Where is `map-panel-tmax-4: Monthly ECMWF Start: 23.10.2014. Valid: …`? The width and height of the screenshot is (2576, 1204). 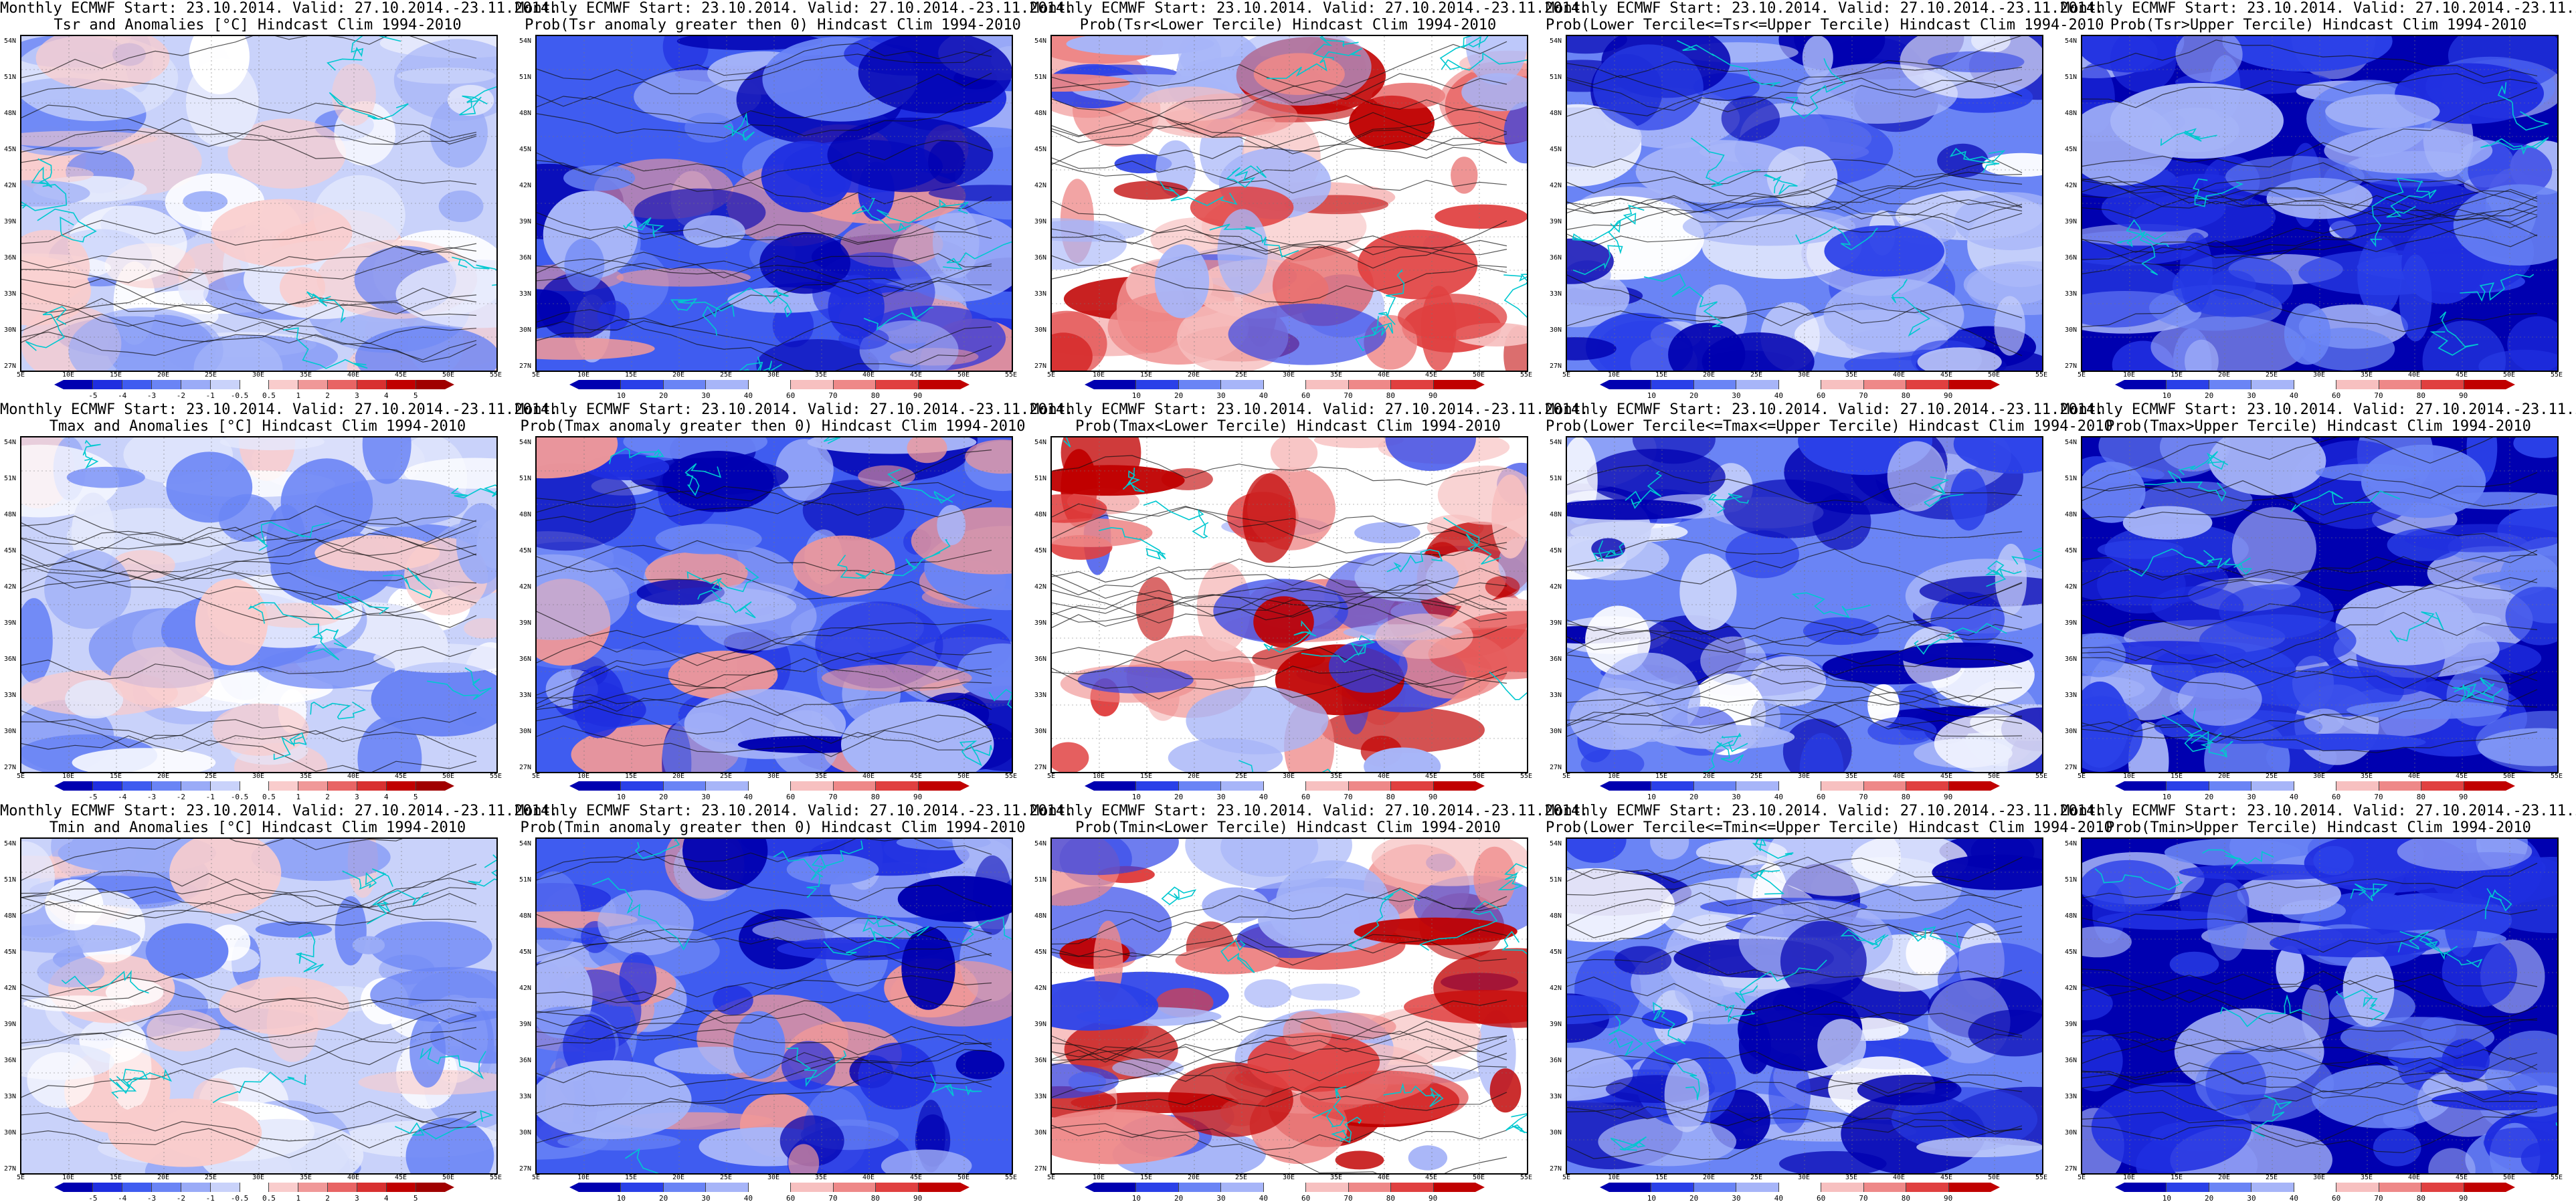 map-panel-tmax-4: Monthly ECMWF Start: 23.10.2014. Valid: … is located at coordinates (1829, 602).